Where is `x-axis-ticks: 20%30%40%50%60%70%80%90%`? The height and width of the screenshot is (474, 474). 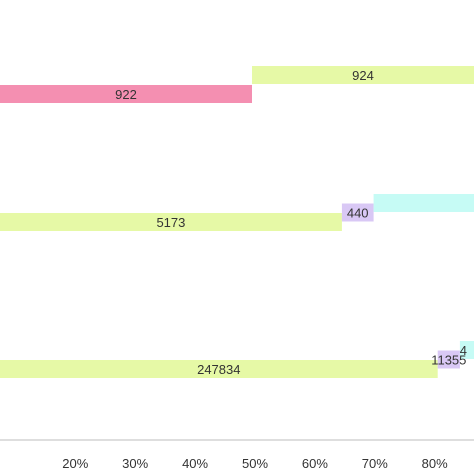
x-axis-ticks: 20%30%40%50%60%70%80%90% is located at coordinates (255, 463).